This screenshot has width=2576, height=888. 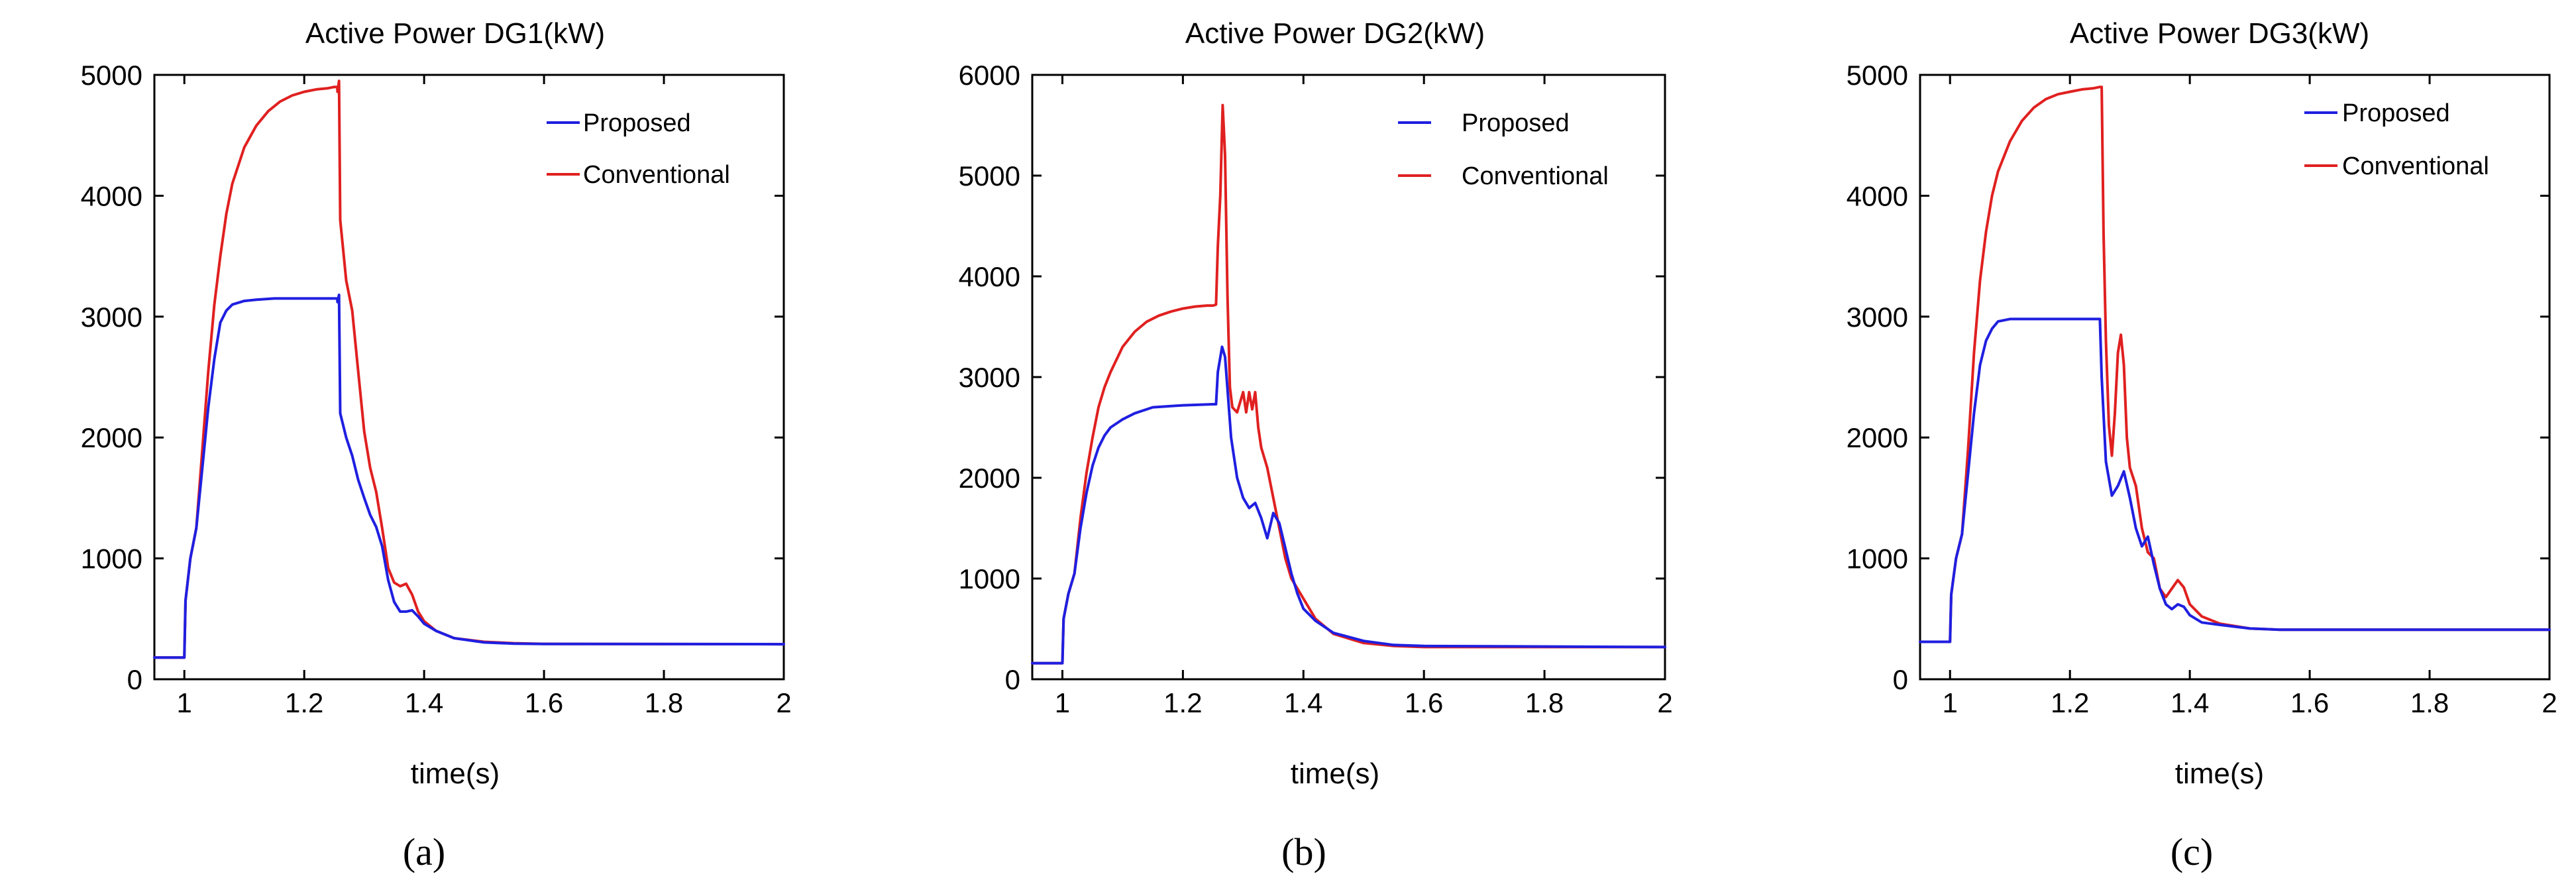 I want to click on panel-caption: (b), so click(x=1303, y=851).